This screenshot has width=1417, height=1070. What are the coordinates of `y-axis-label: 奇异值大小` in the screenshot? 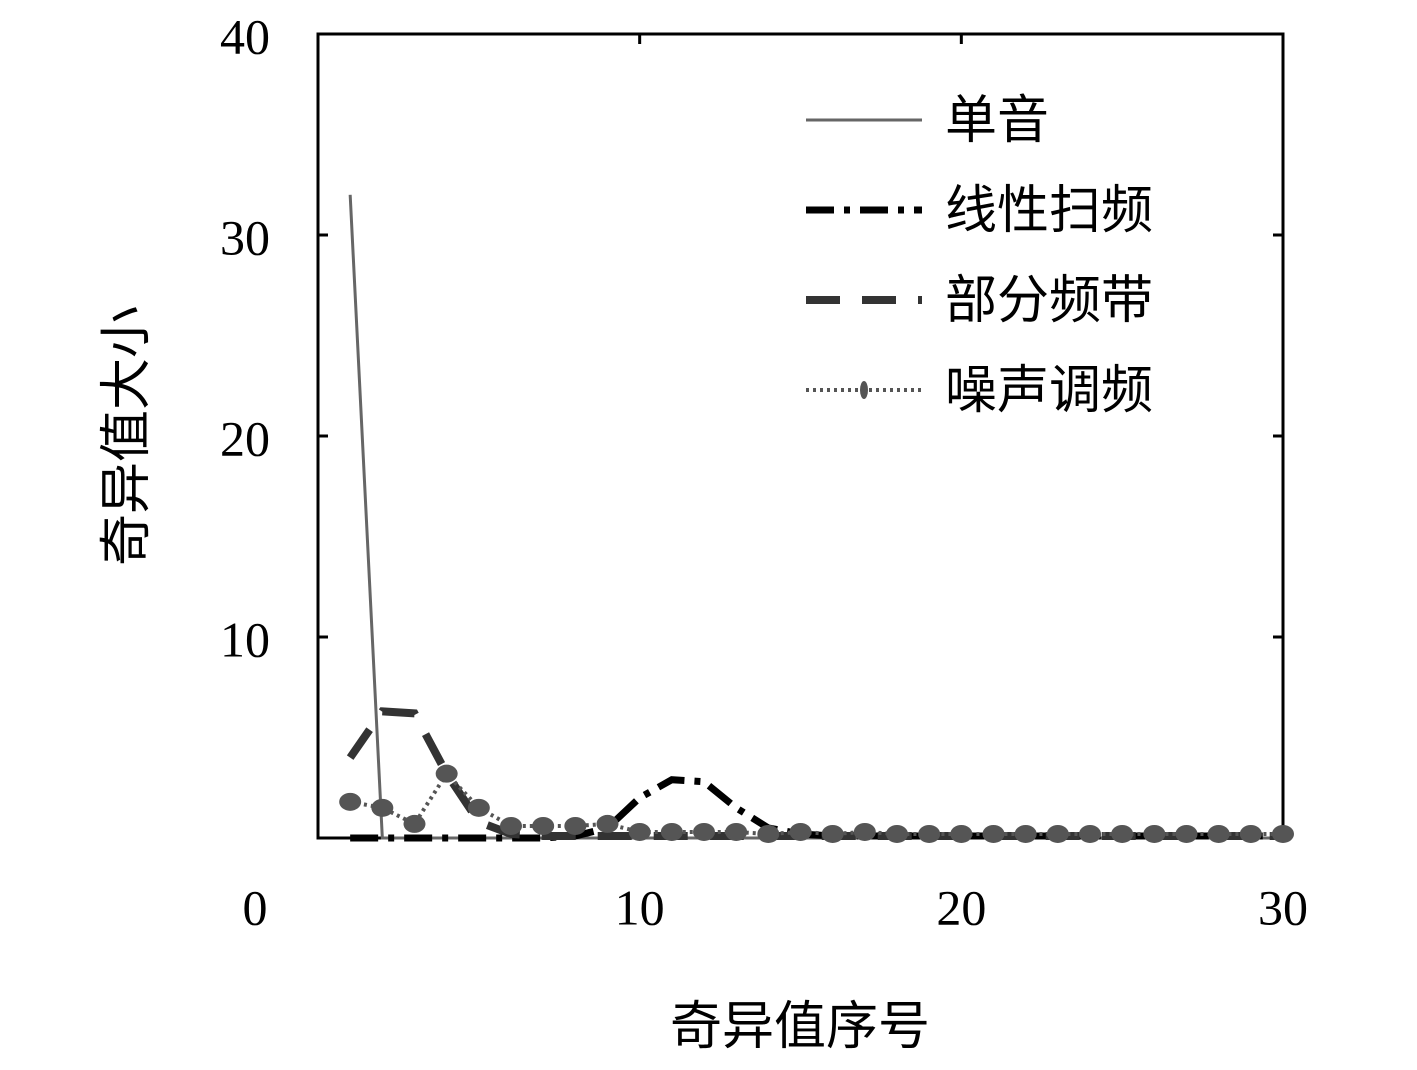 It's located at (127, 436).